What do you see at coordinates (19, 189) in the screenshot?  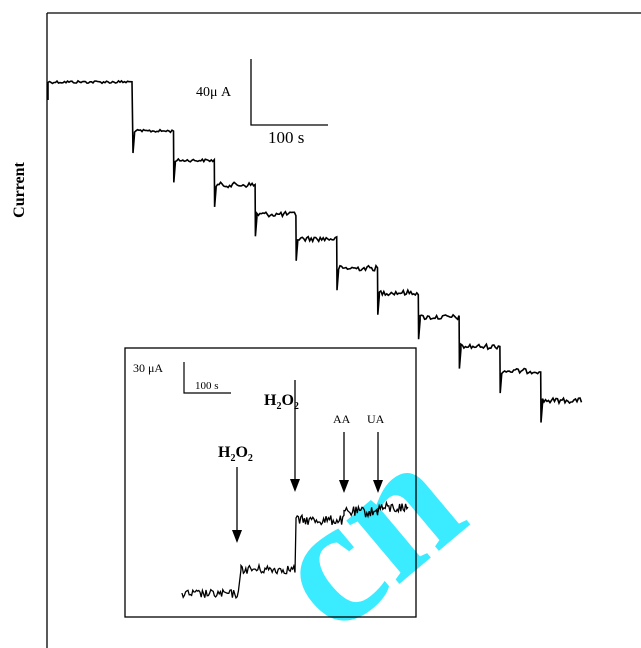 I see `y-axis-label: Current` at bounding box center [19, 189].